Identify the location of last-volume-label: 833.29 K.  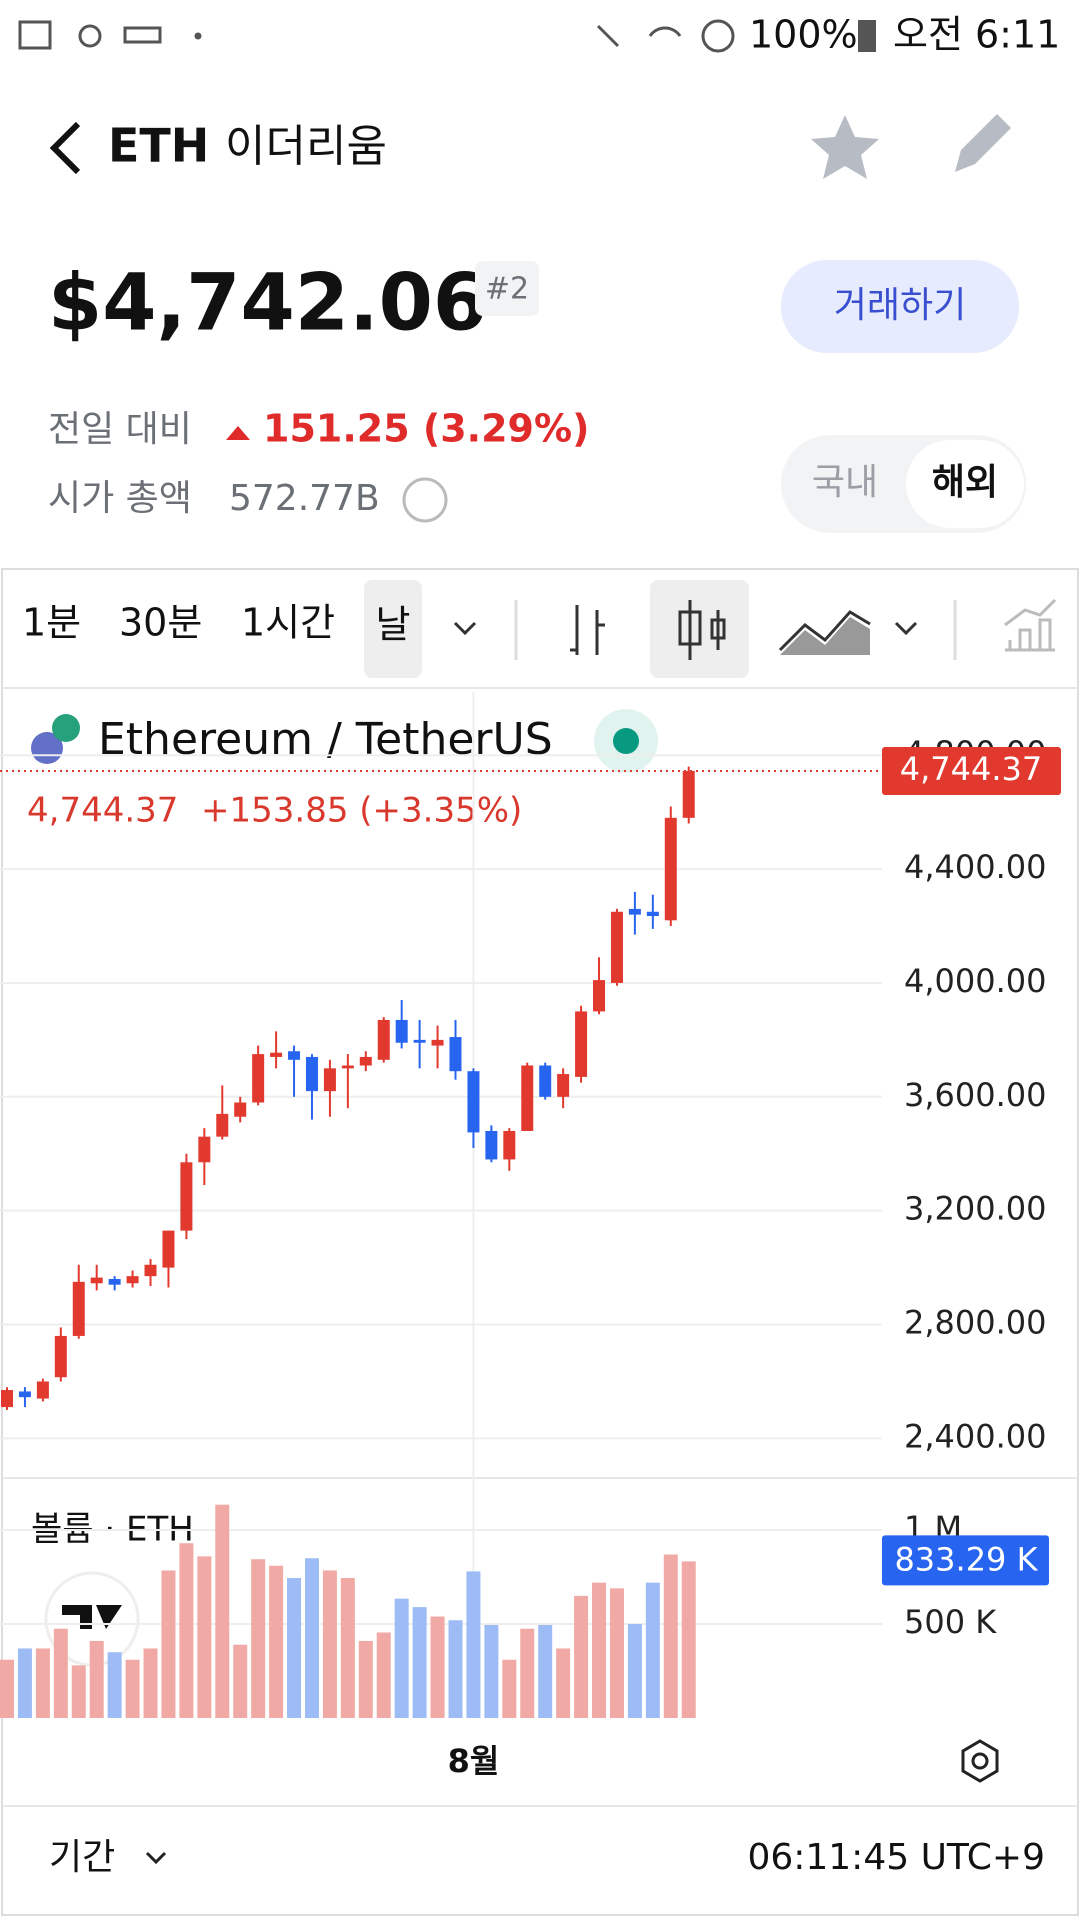
(966, 1559).